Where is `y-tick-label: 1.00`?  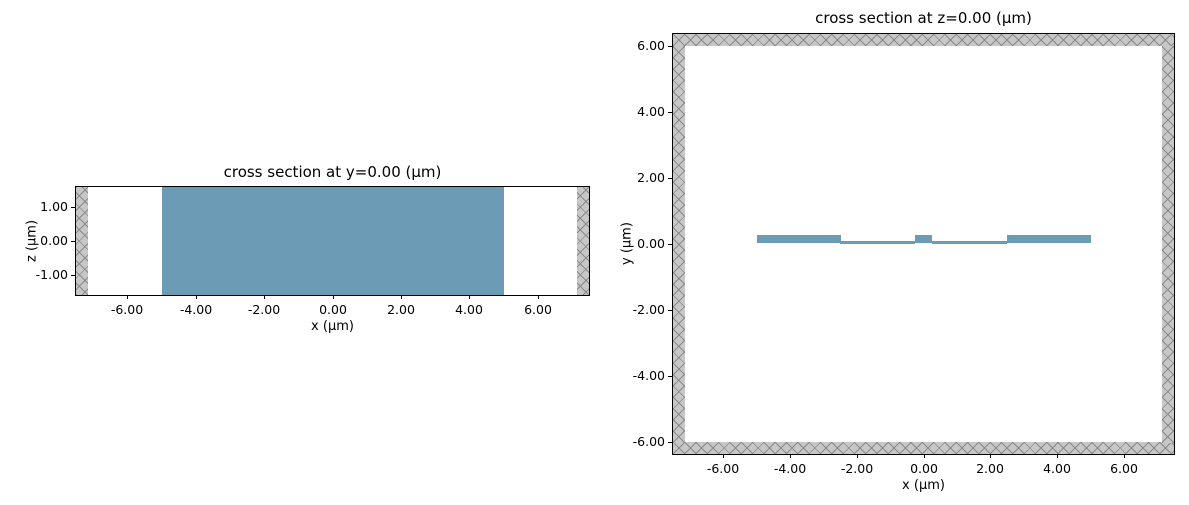 y-tick-label: 1.00 is located at coordinates (54, 206).